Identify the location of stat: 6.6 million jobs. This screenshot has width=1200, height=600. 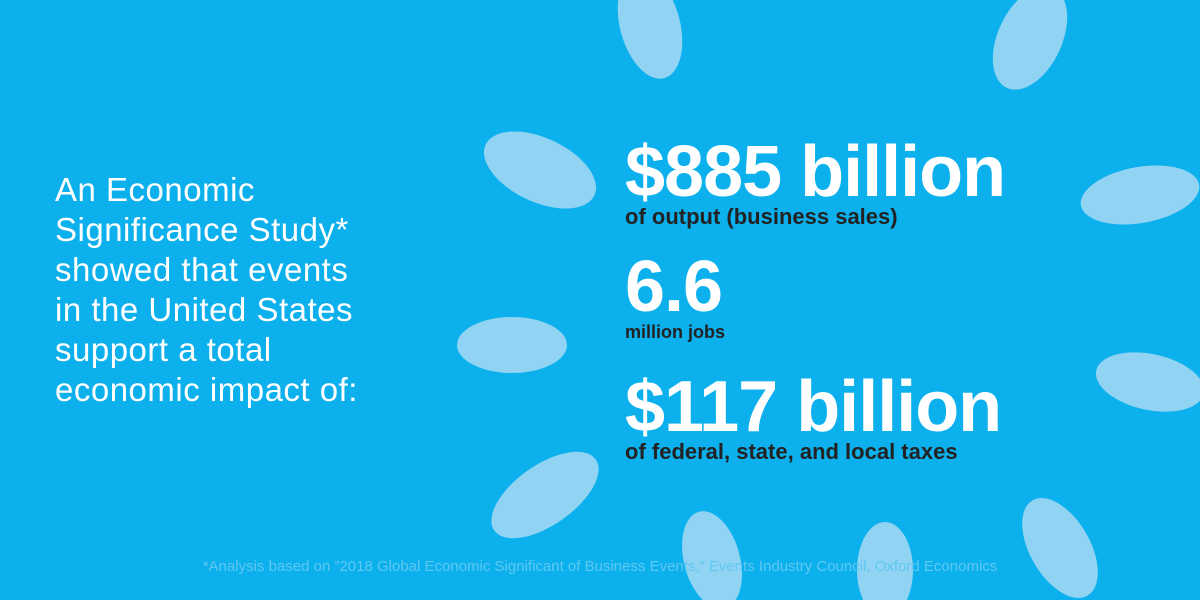
(675, 296).